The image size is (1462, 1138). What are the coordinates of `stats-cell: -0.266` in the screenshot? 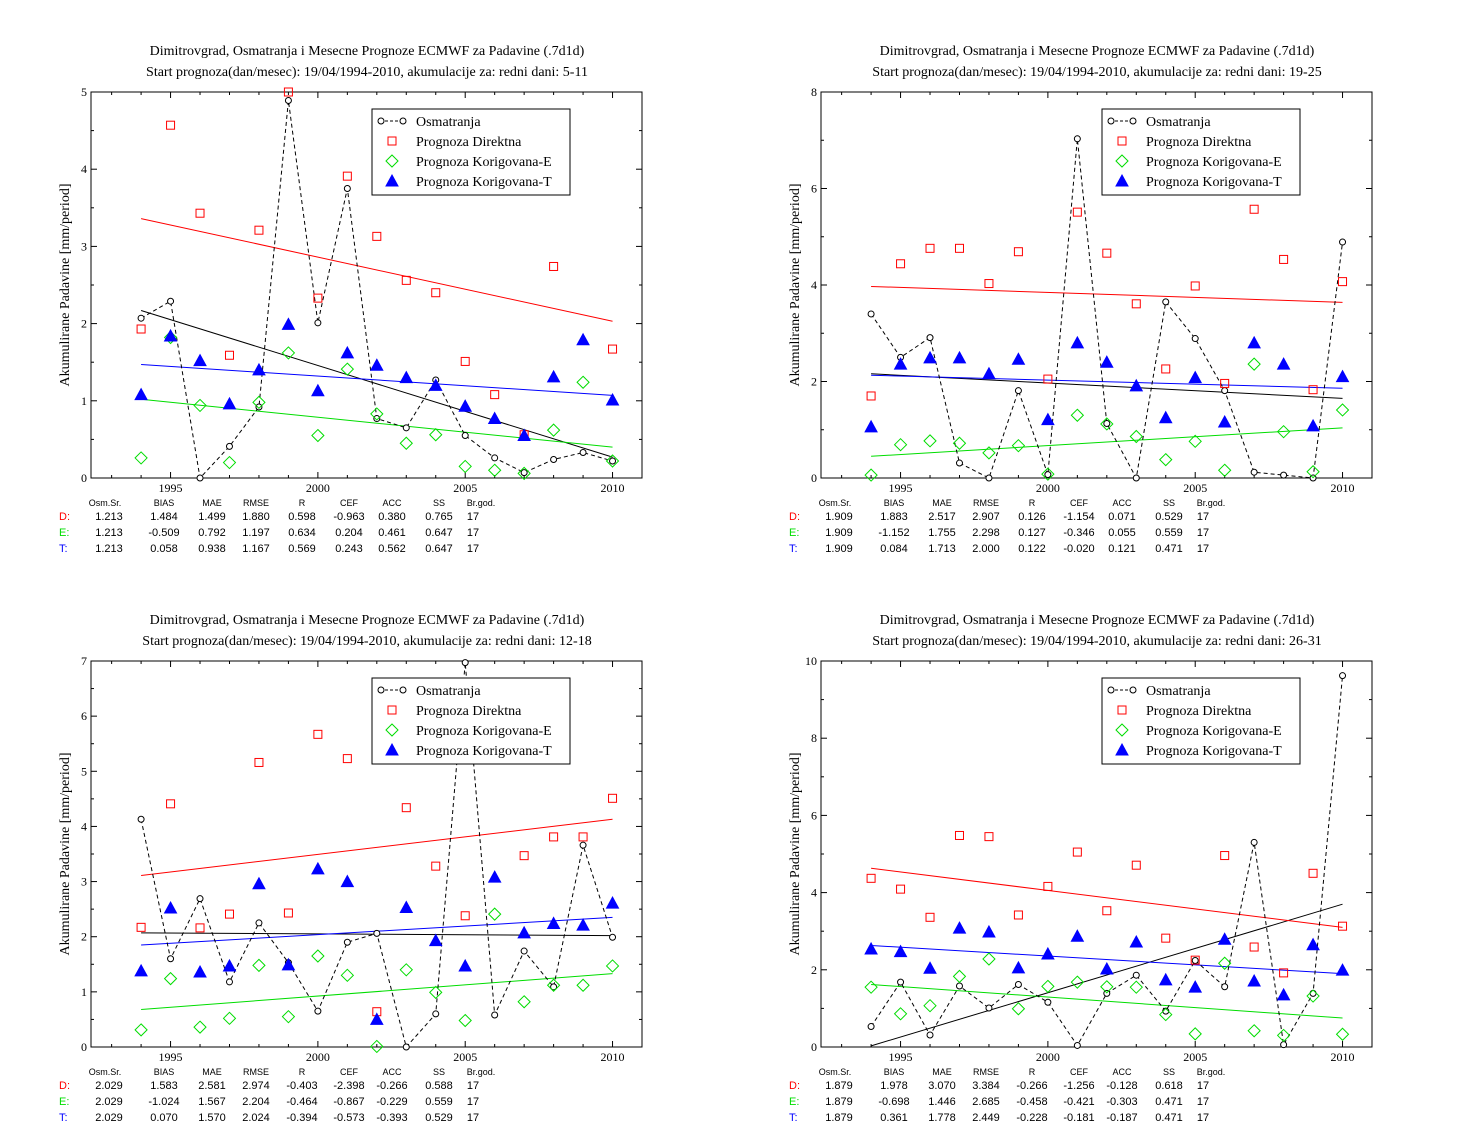 It's located at (391, 1086).